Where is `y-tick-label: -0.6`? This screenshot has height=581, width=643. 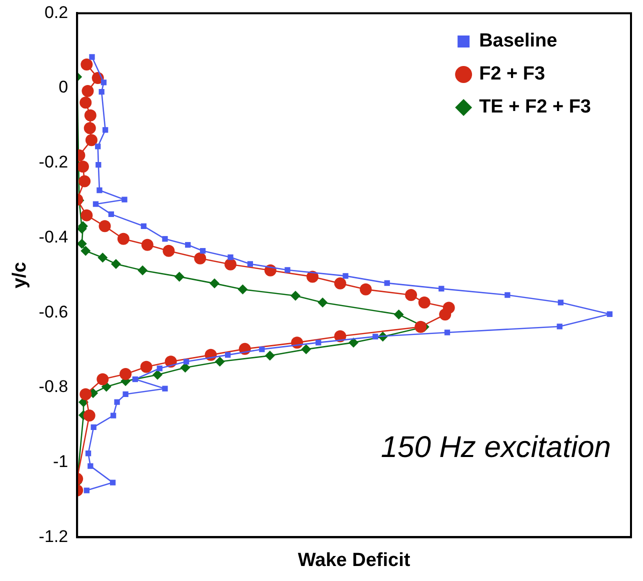
y-tick-label: -0.6 is located at coordinates (53, 312).